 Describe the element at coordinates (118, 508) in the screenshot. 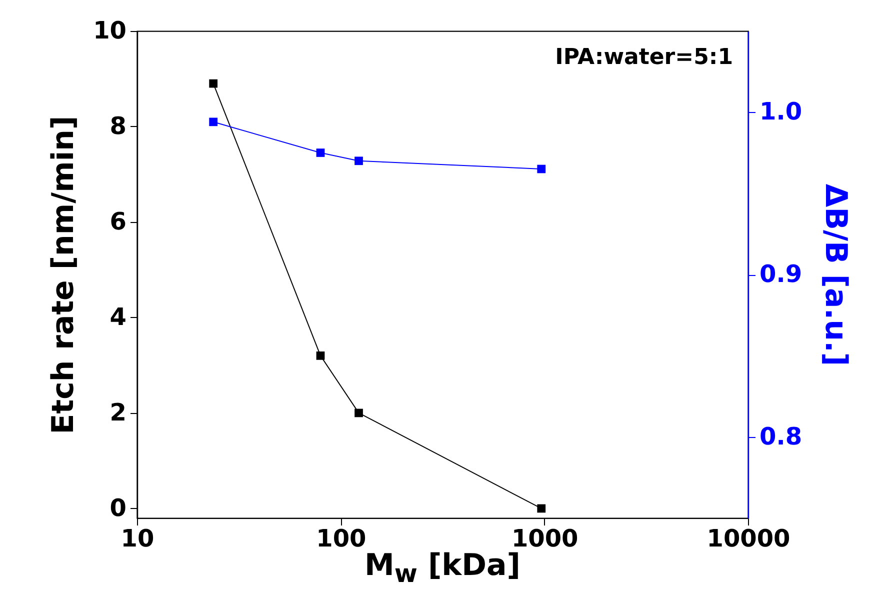

I see `y-tick-label: 0` at that location.